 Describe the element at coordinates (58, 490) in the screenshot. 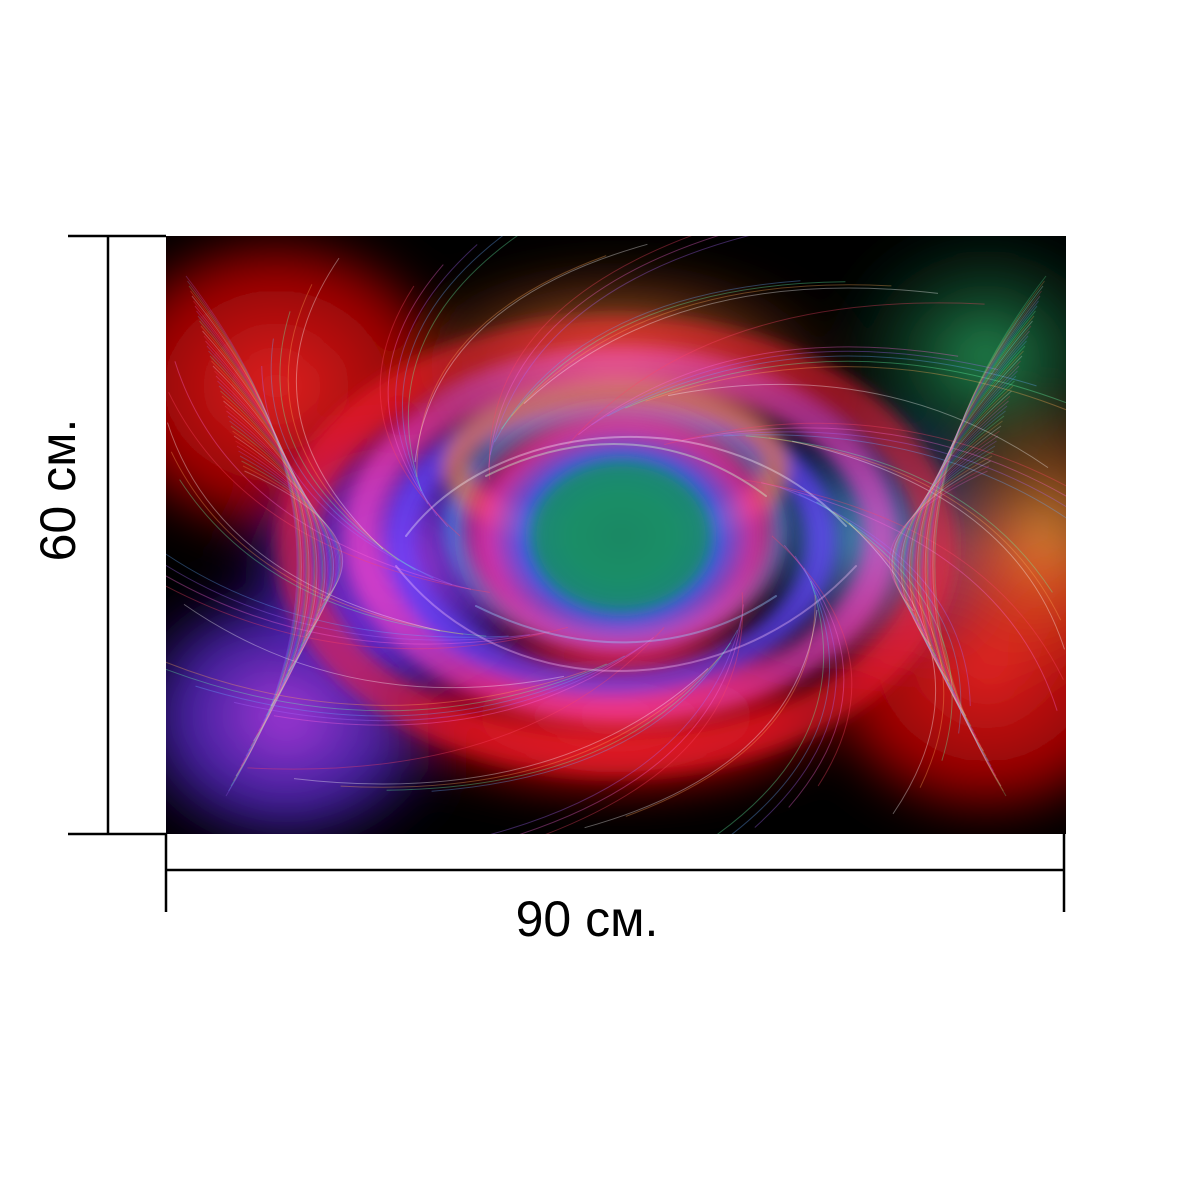

I see `height-label: 60 см.` at that location.